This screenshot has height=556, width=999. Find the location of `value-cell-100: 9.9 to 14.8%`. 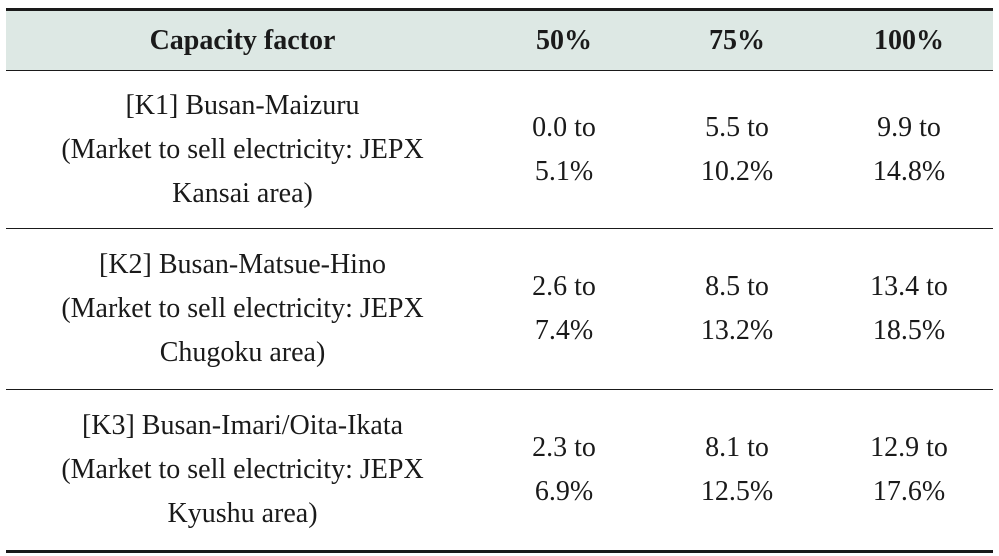

value-cell-100: 9.9 to 14.8% is located at coordinates (909, 149).